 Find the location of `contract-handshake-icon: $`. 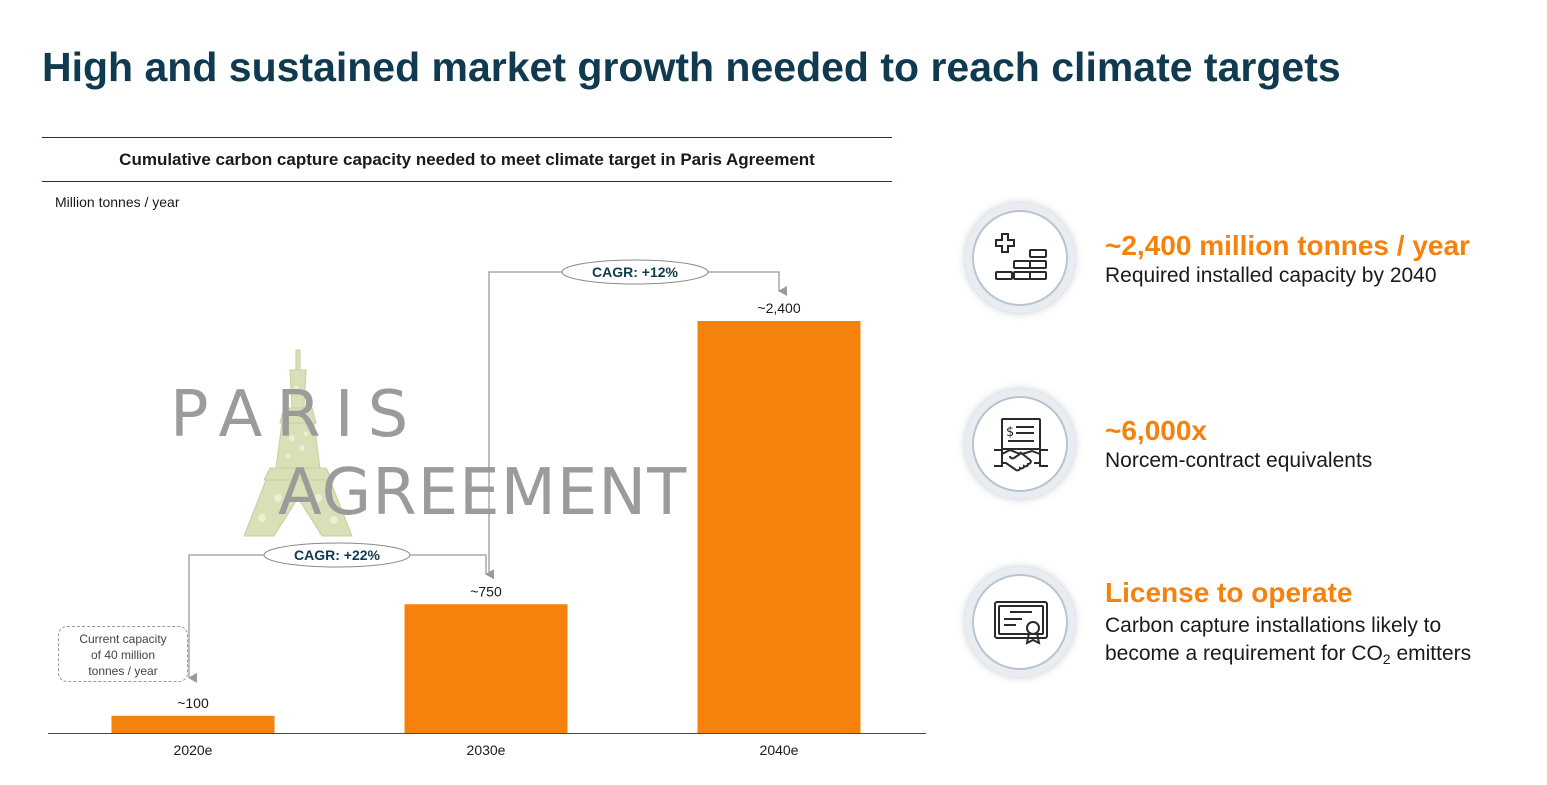

contract-handshake-icon: $ is located at coordinates (1021, 445).